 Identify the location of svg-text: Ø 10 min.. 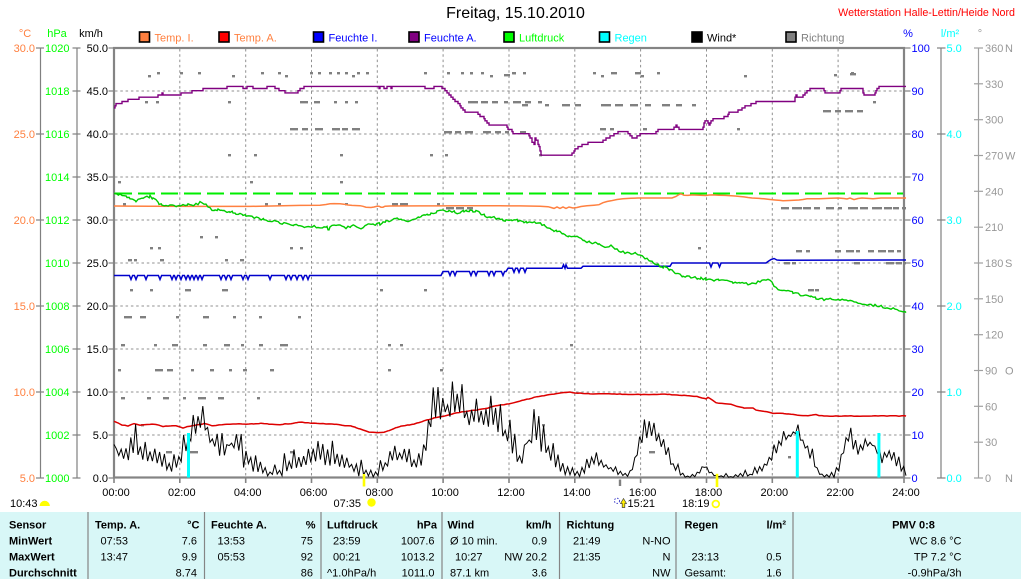
(474, 542).